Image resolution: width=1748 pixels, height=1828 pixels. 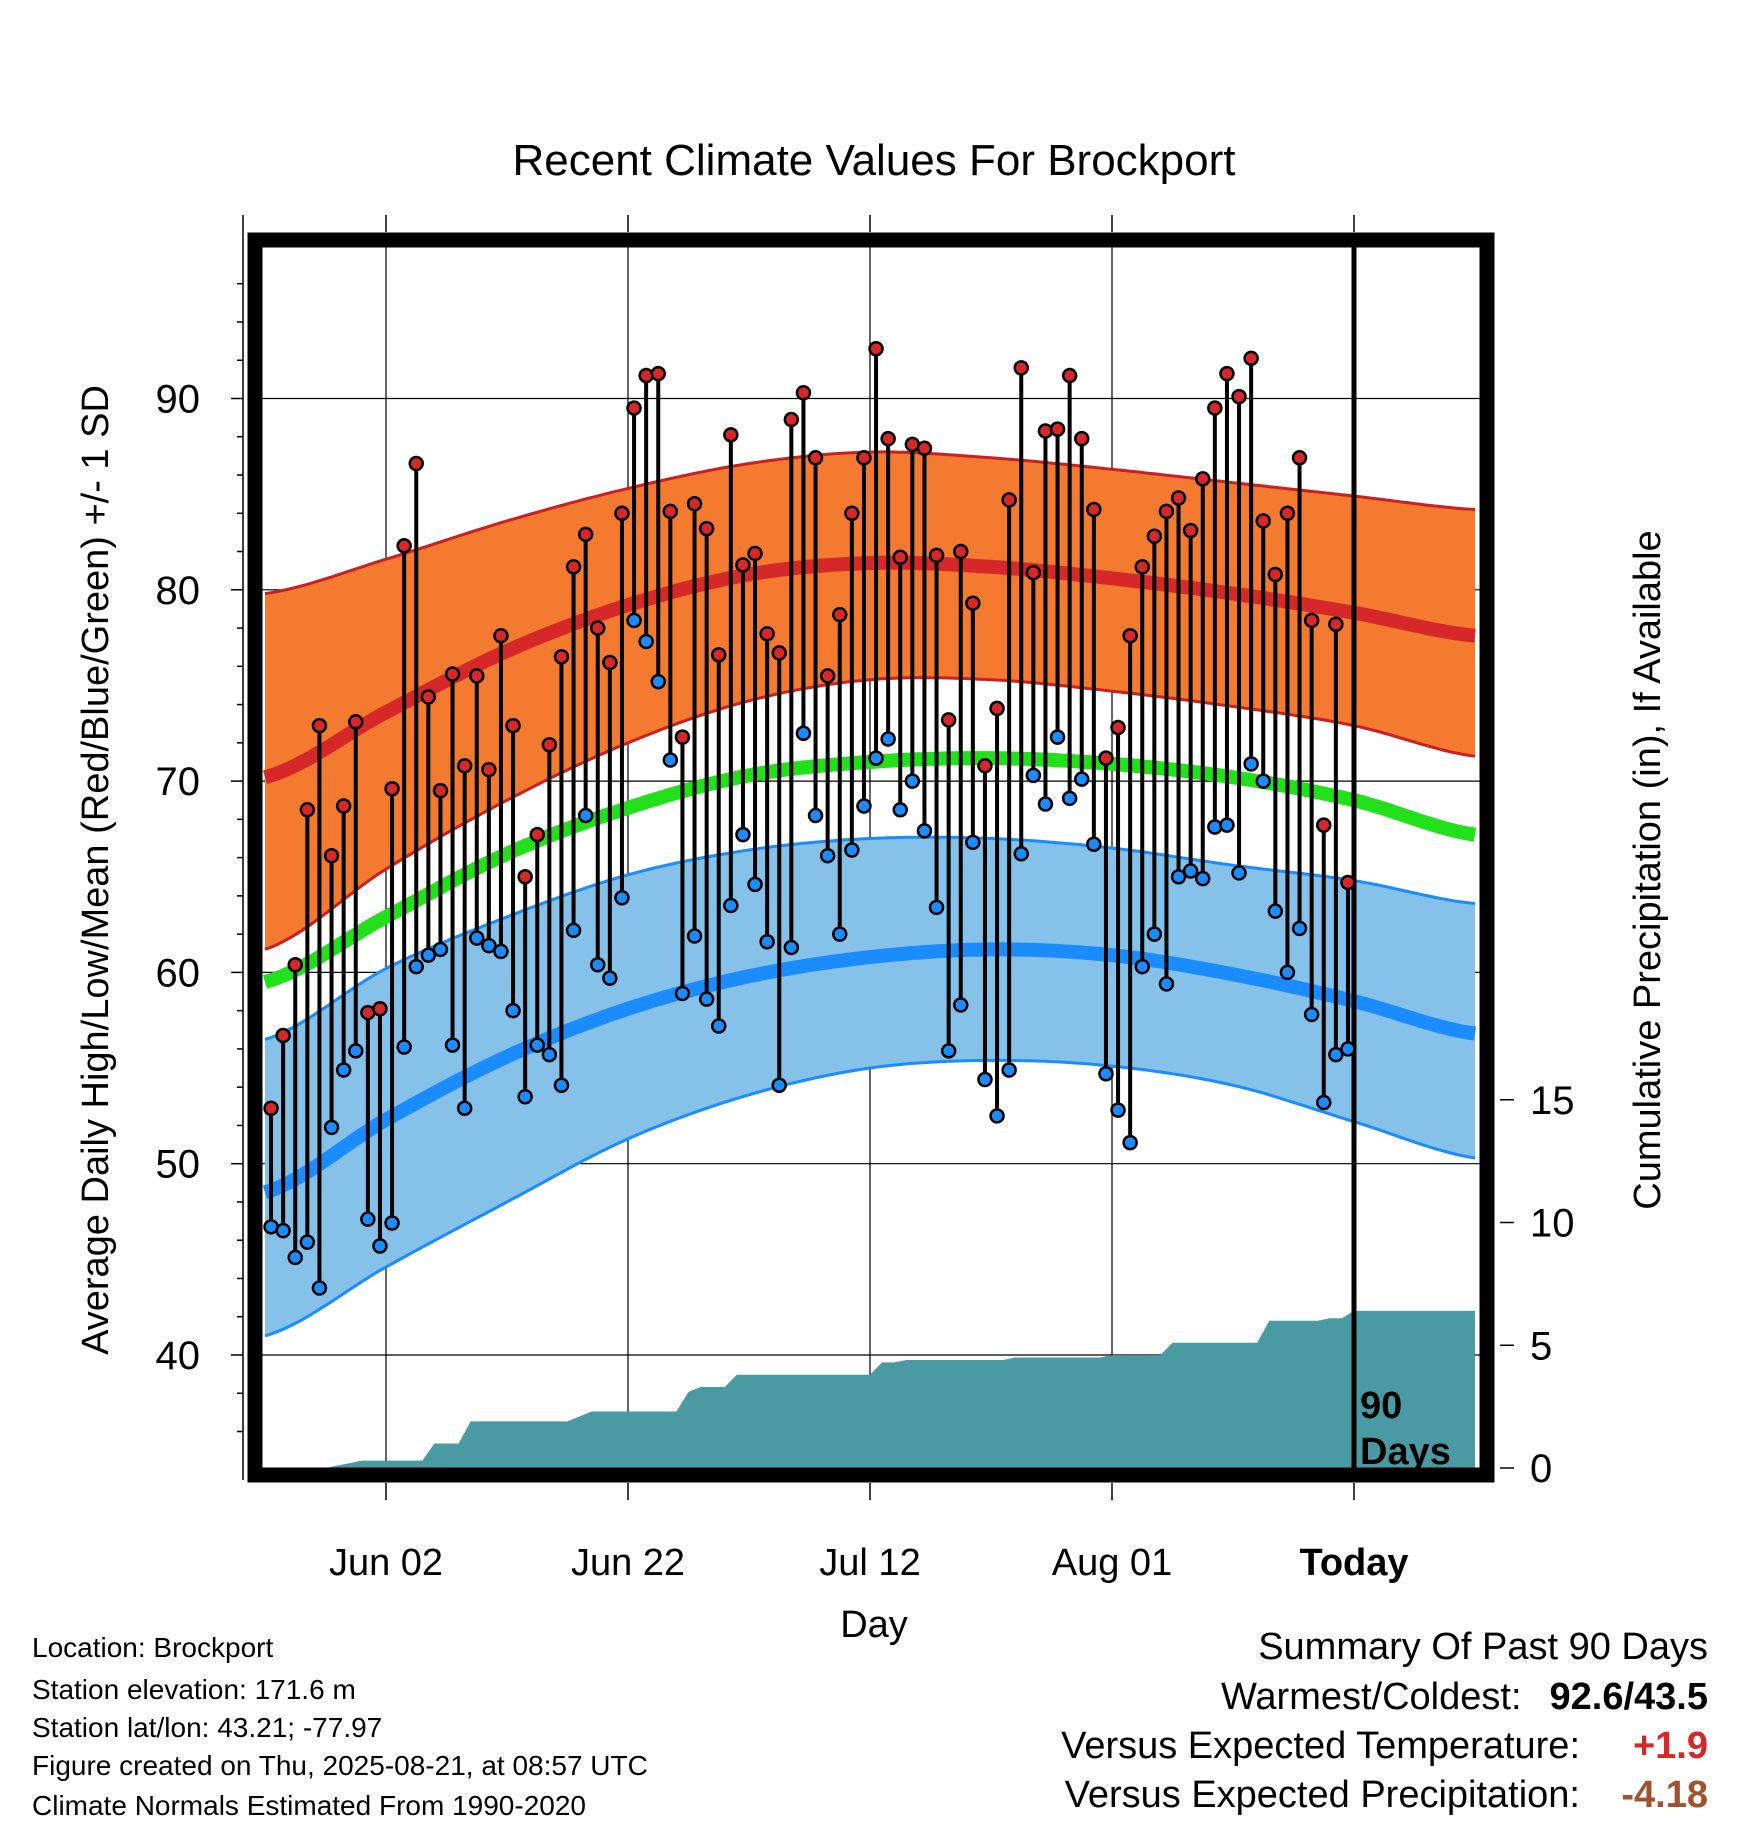 I want to click on summary-temperature: Versus Expected Temperature: +1.9, so click(x=1384, y=1746).